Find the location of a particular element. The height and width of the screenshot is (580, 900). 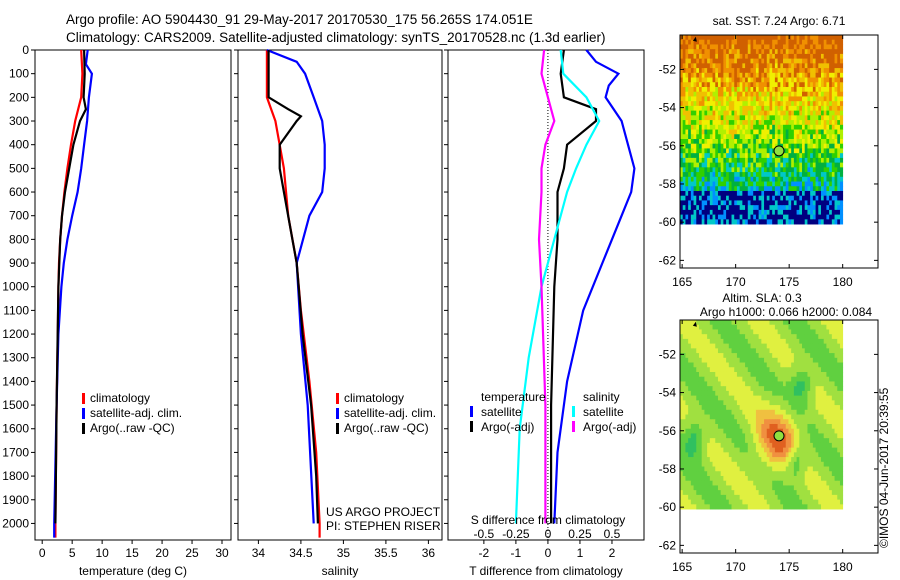

x-tick-label: 20 is located at coordinates (162, 553).